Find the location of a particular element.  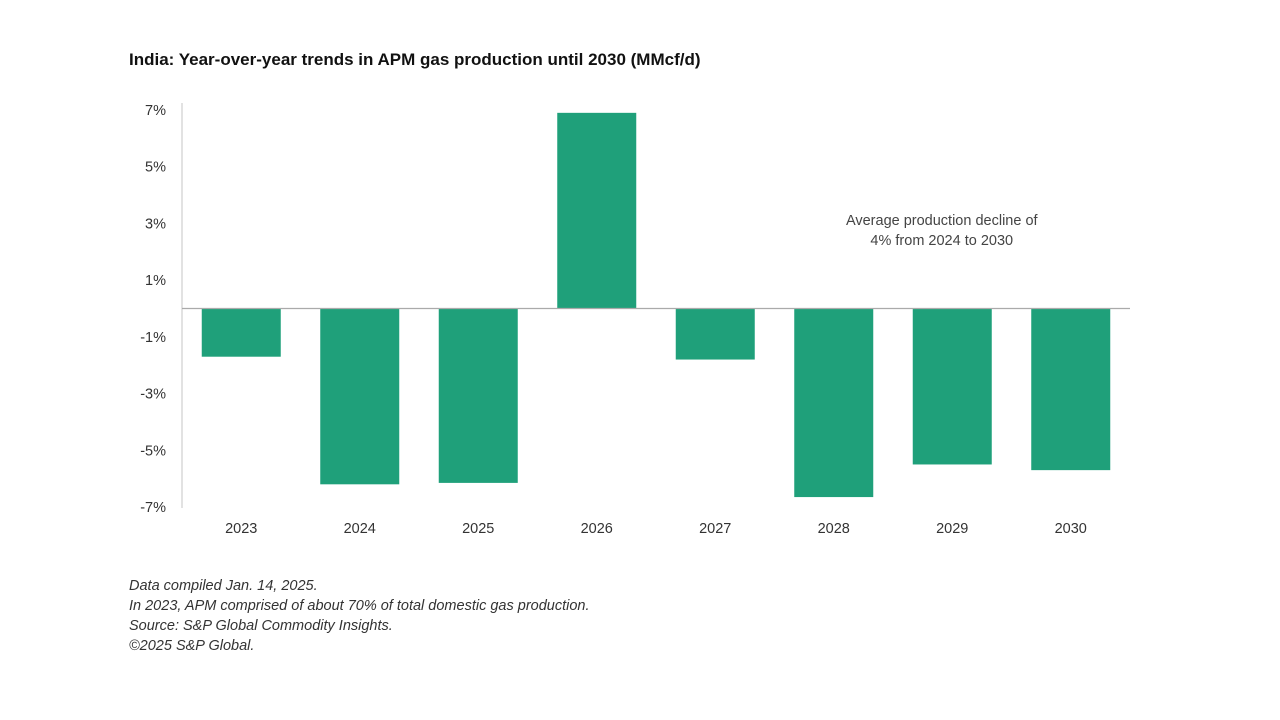

bar-2028 is located at coordinates (834, 403).